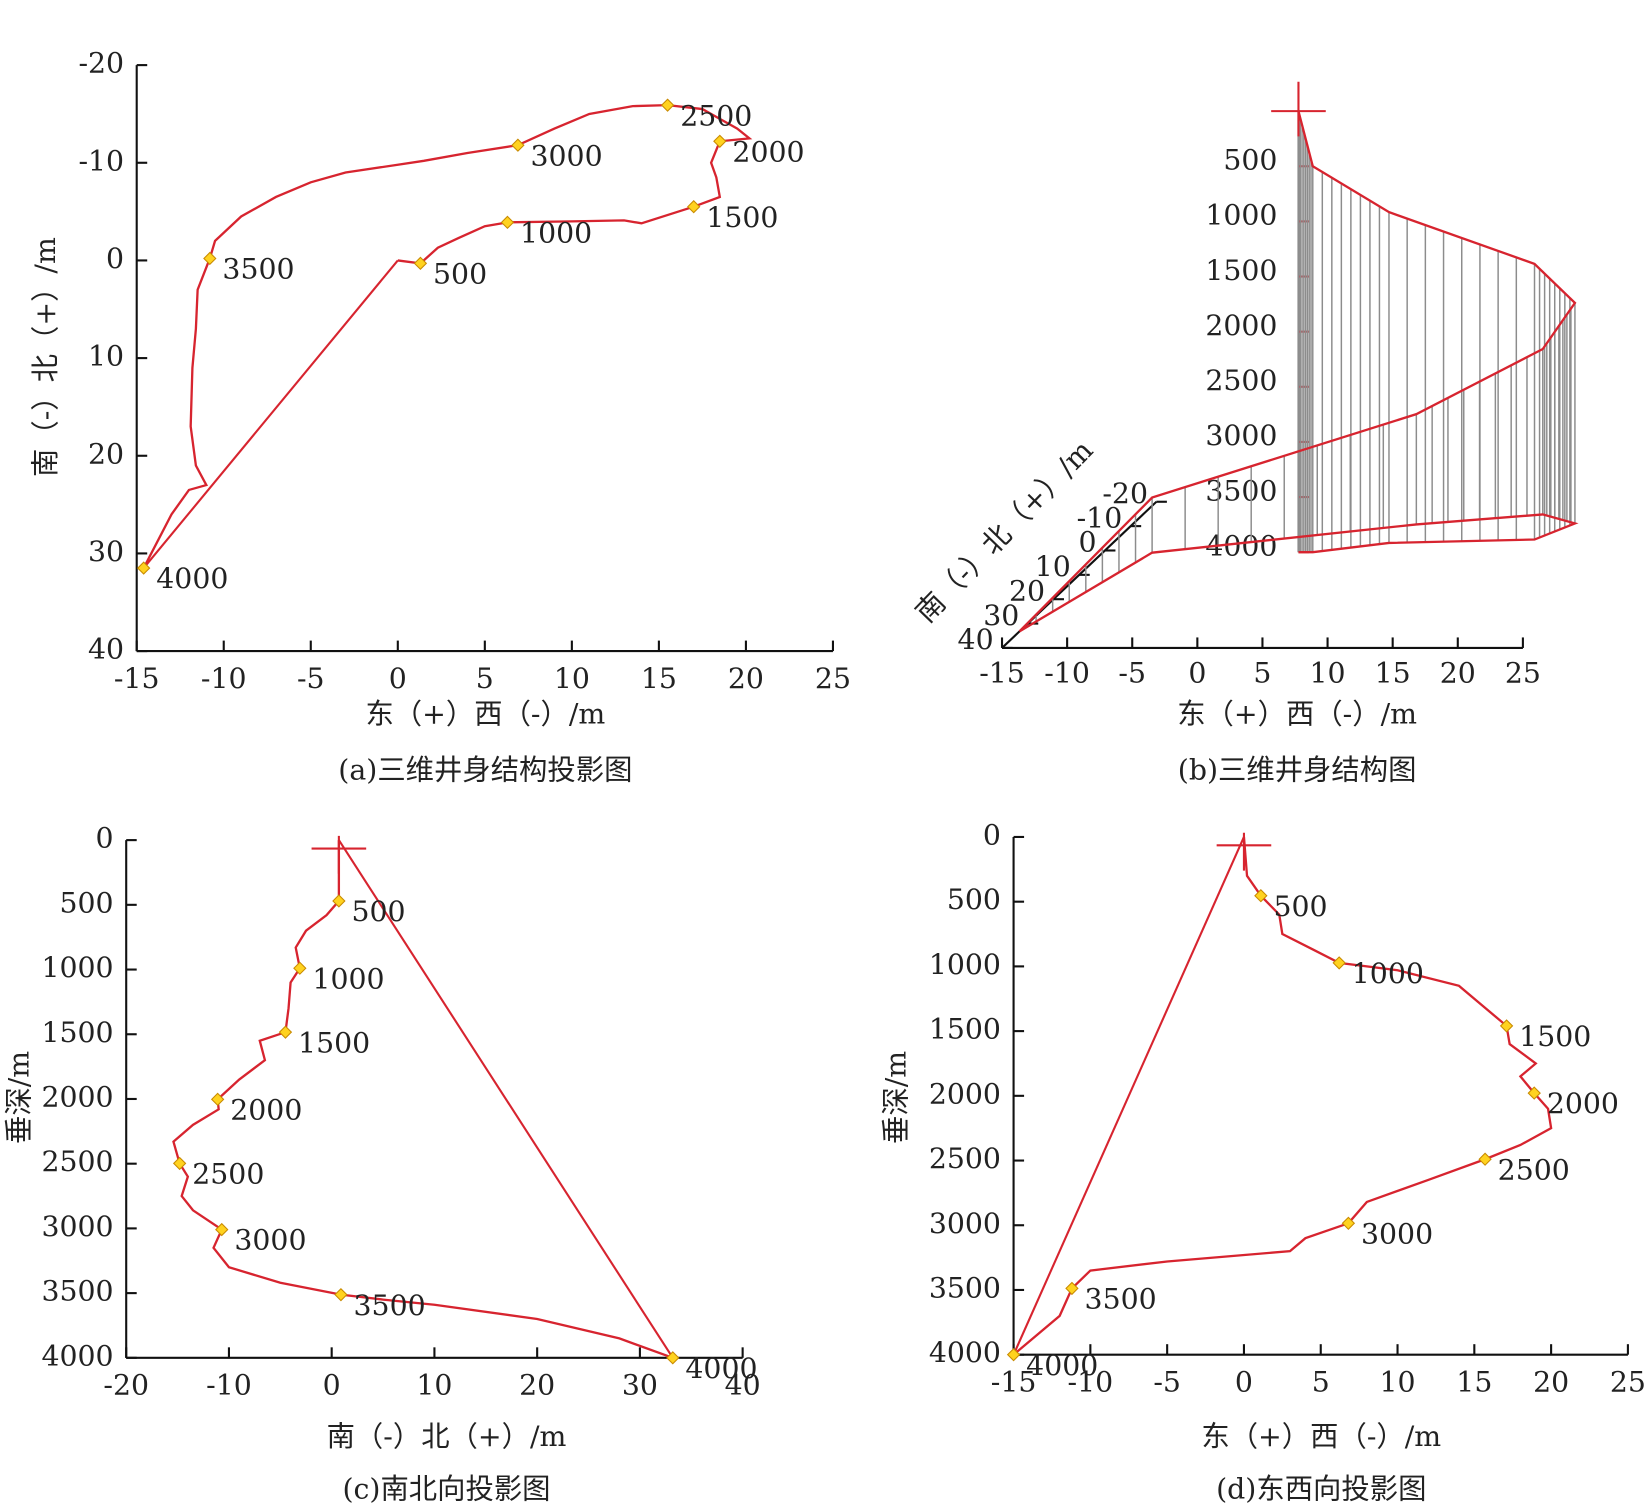  What do you see at coordinates (1241, 325) in the screenshot?
I see `z-tick-label: 2000` at bounding box center [1241, 325].